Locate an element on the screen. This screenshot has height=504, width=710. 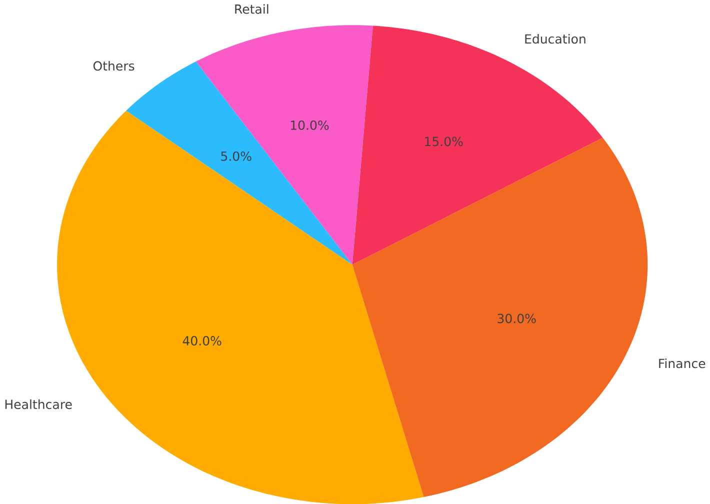
slice-label: Healthcare is located at coordinates (38, 404).